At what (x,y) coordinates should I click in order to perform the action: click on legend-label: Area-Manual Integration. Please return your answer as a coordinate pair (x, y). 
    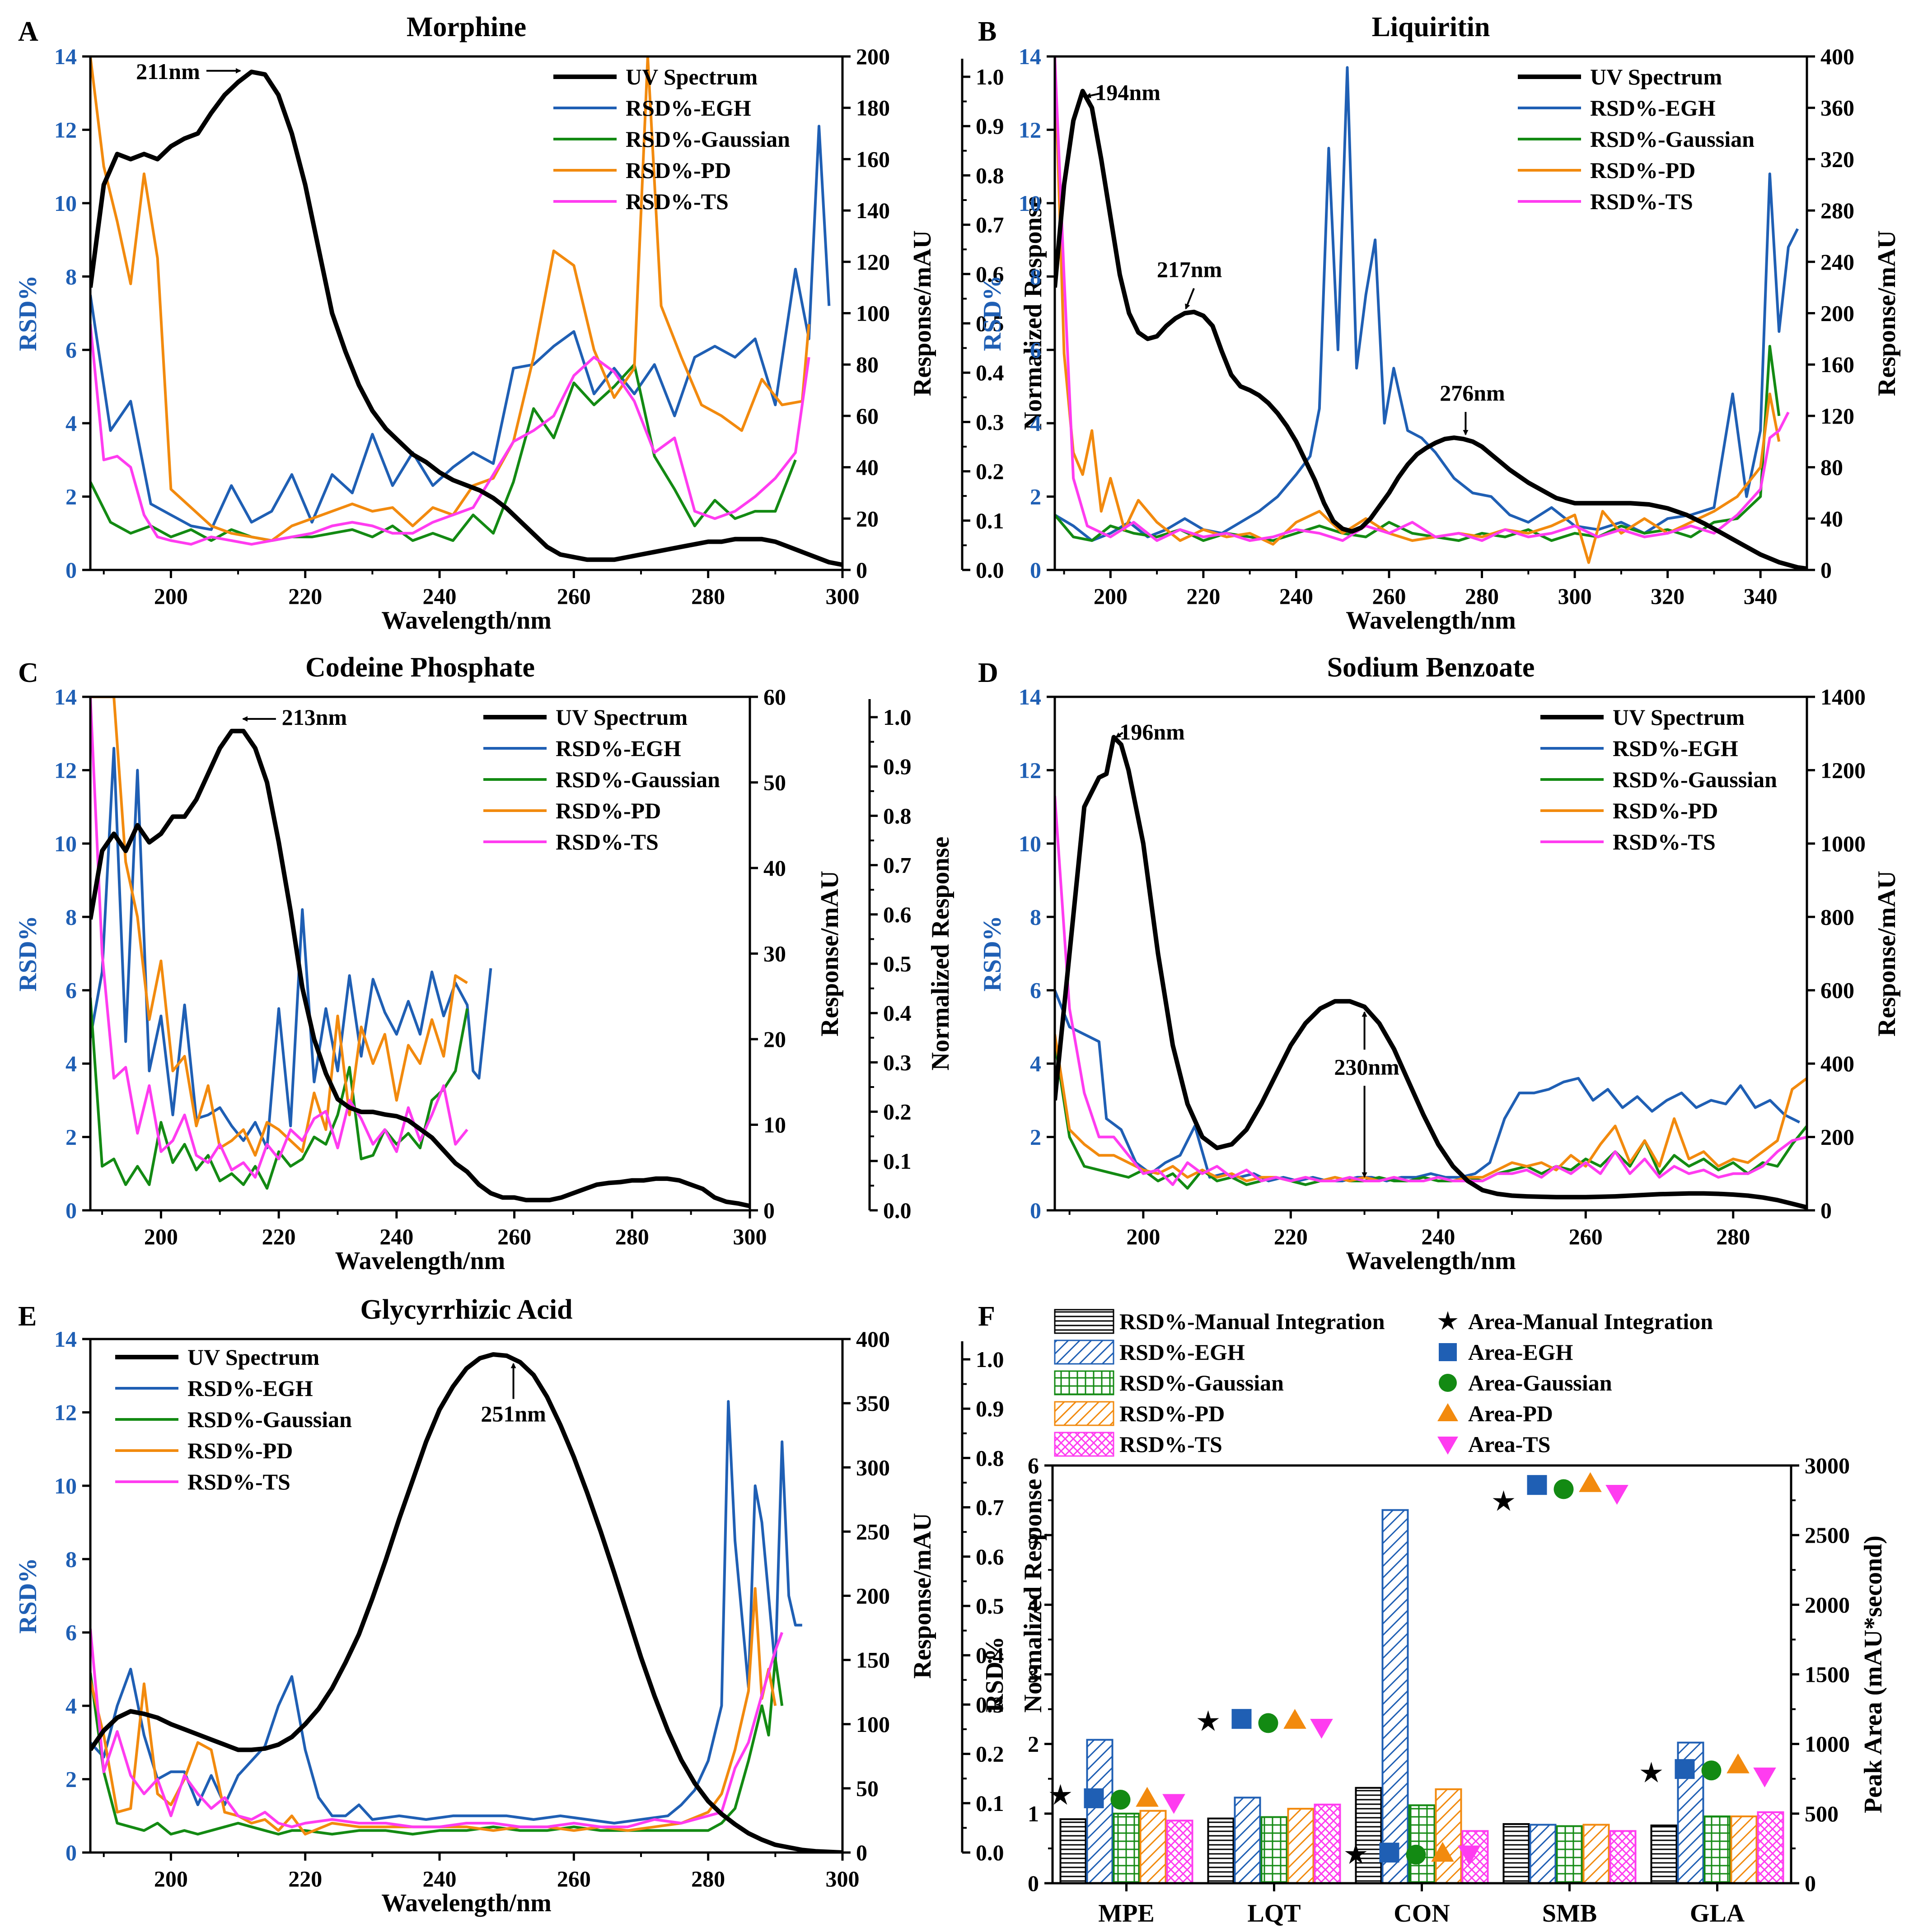
    Looking at the image, I should click on (1591, 1321).